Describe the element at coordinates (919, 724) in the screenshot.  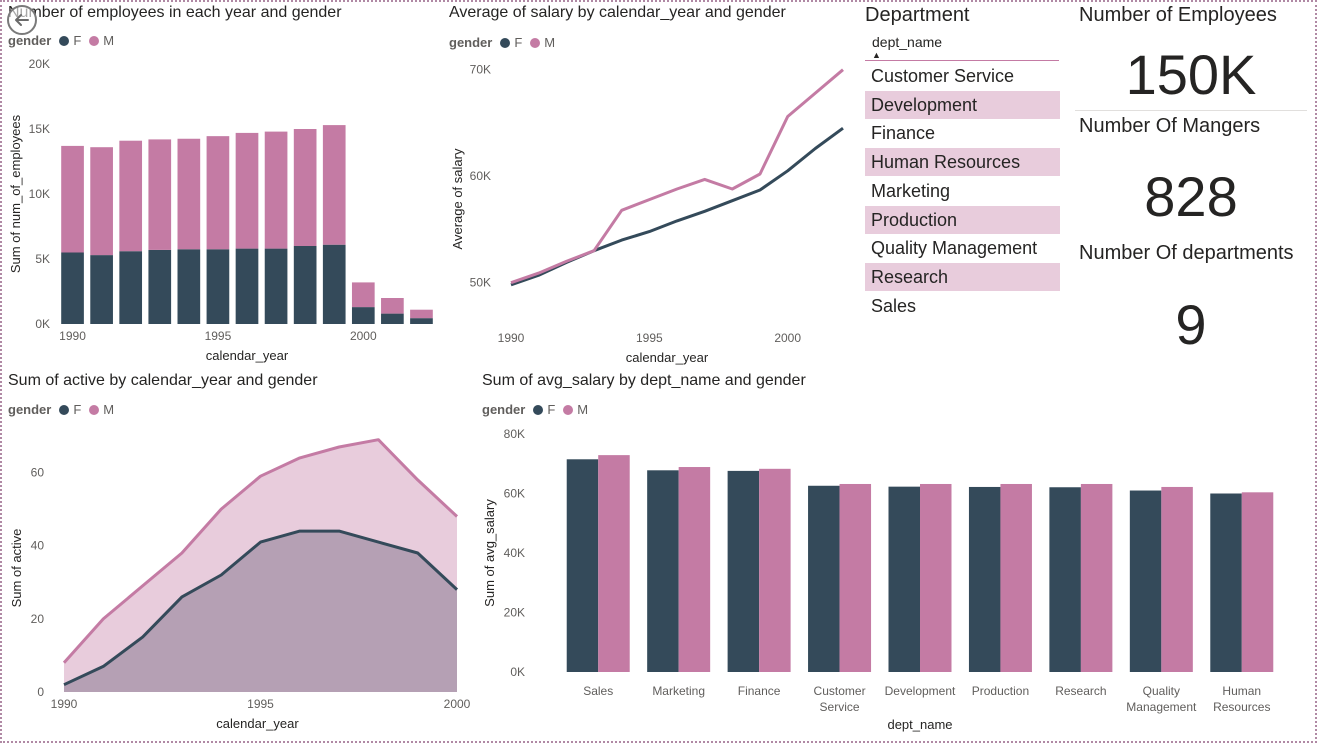
I see `x-axis-title: dept_name` at that location.